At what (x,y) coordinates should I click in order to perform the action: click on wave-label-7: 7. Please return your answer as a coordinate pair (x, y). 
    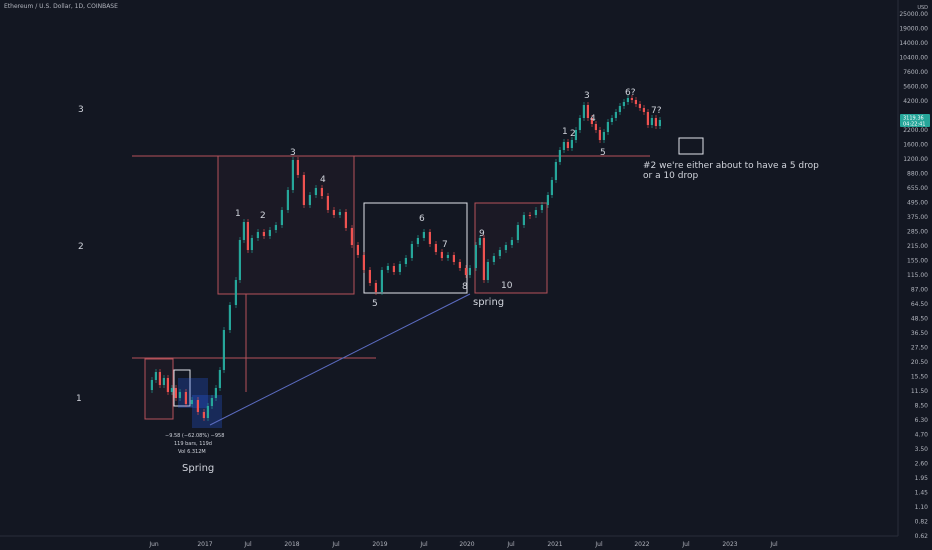
    Looking at the image, I should click on (445, 245).